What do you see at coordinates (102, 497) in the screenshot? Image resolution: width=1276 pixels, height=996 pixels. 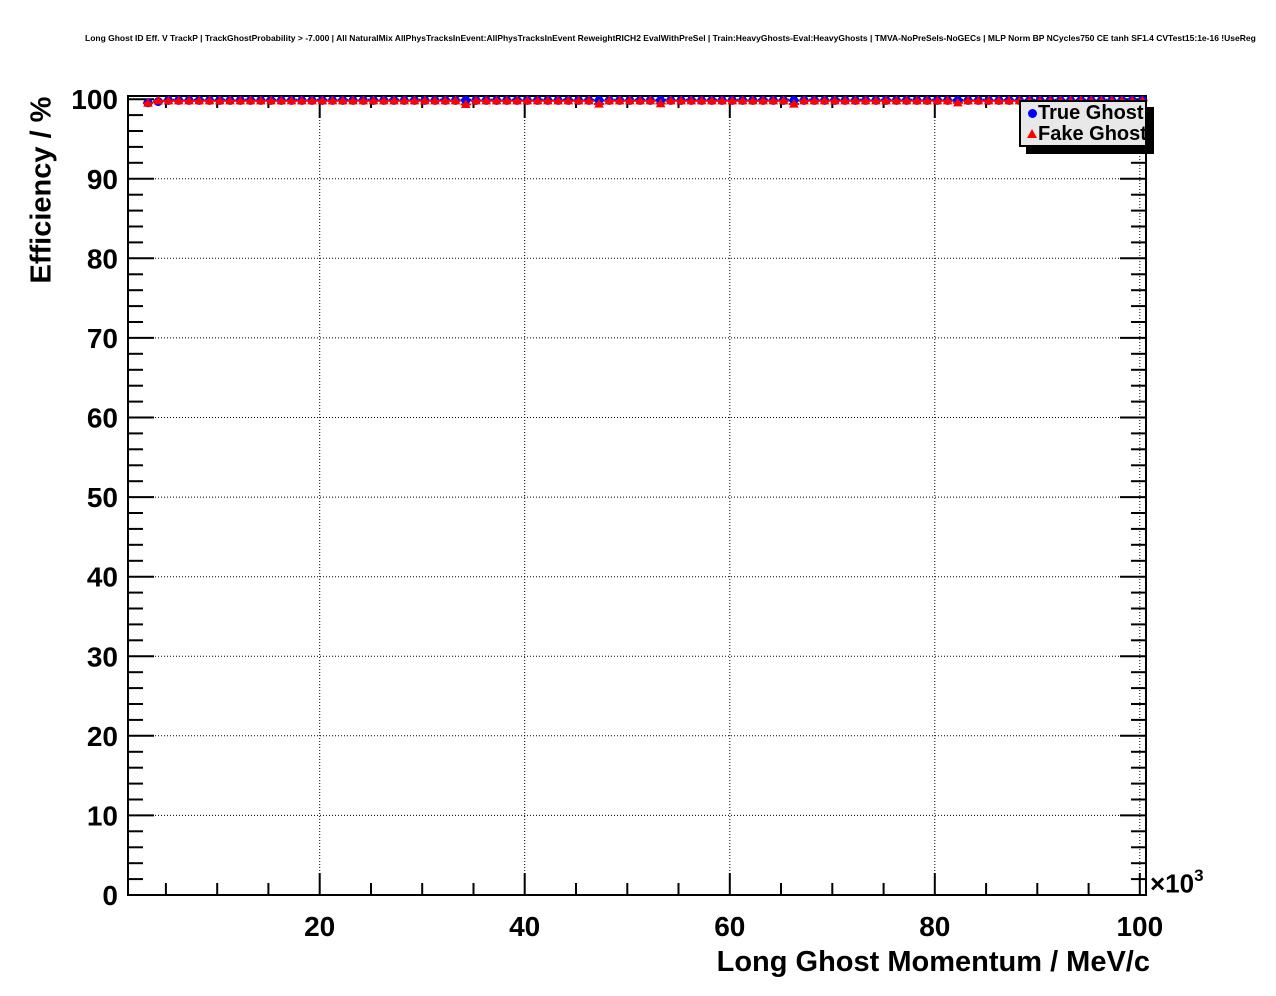 I see `svg-text: 50` at bounding box center [102, 497].